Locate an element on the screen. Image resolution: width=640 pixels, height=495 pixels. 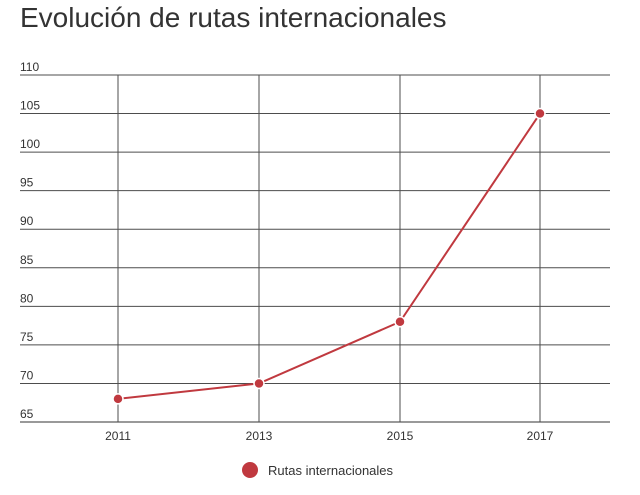
y-tick-label: 110 is located at coordinates (29, 67).